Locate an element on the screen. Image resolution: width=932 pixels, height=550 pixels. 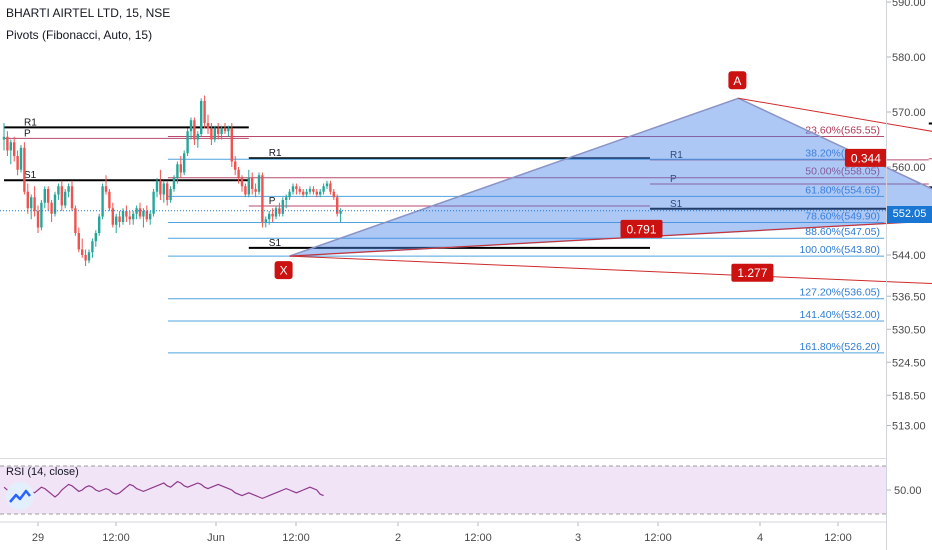
indicator-legend: Pivots (Fibonacci, Auto, 15) is located at coordinates (79, 35).